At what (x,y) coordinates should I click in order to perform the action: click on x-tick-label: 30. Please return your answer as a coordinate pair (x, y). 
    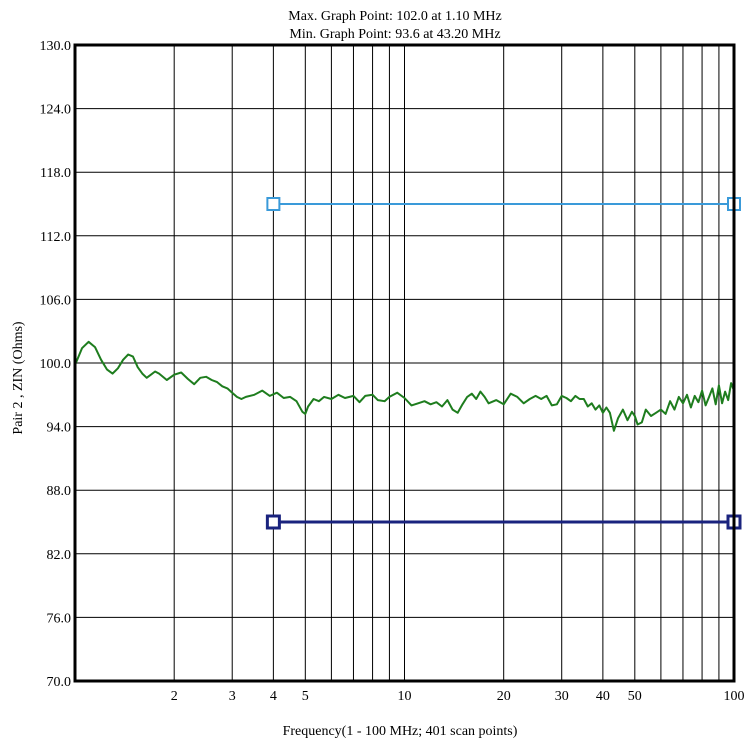
    Looking at the image, I should click on (562, 696).